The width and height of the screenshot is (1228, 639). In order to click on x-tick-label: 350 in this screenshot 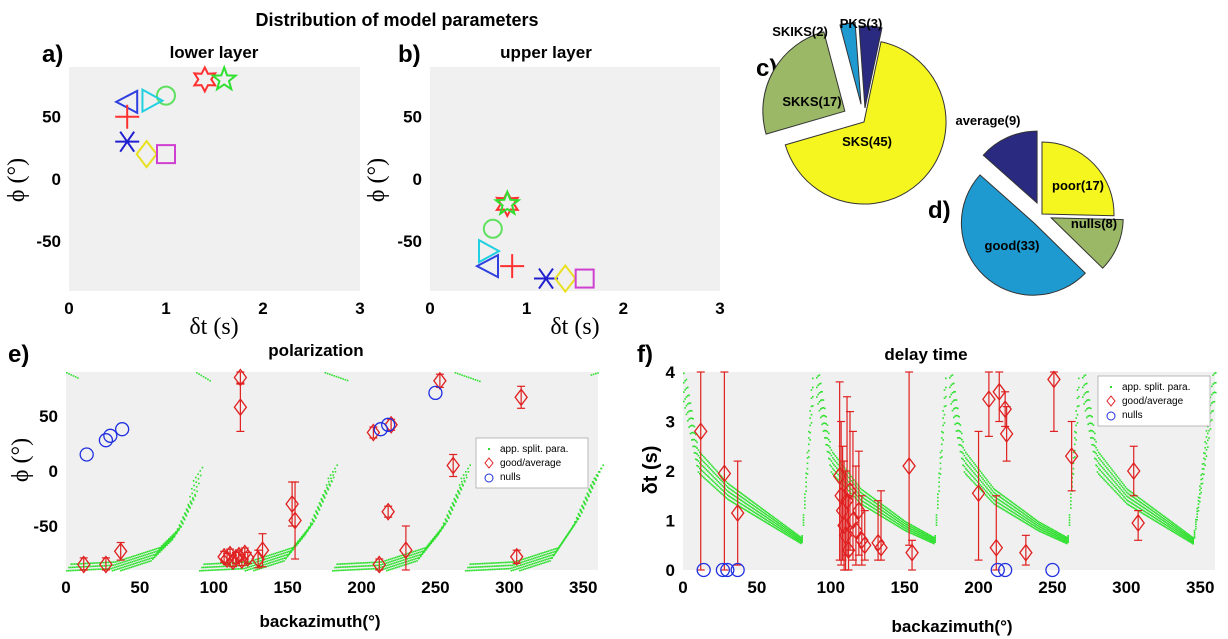, I will do `click(1200, 587)`.